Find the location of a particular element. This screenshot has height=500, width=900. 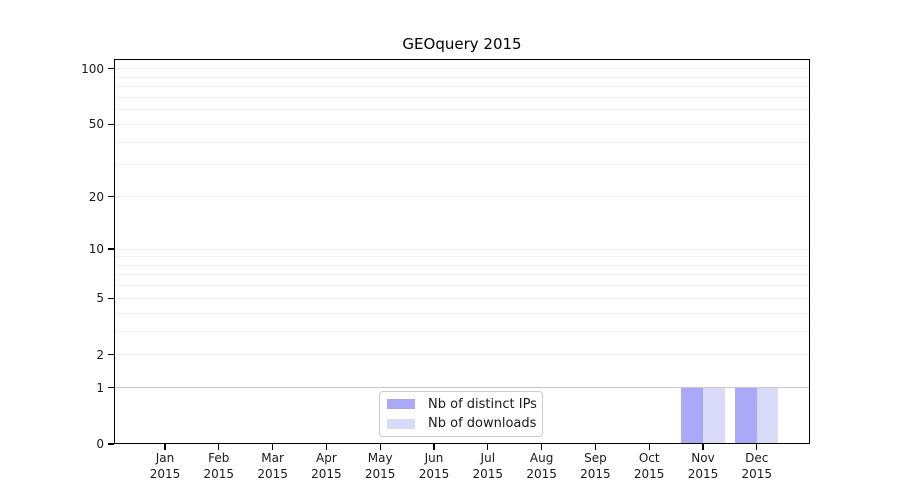

y-tick-label: 2 is located at coordinates (100, 354).